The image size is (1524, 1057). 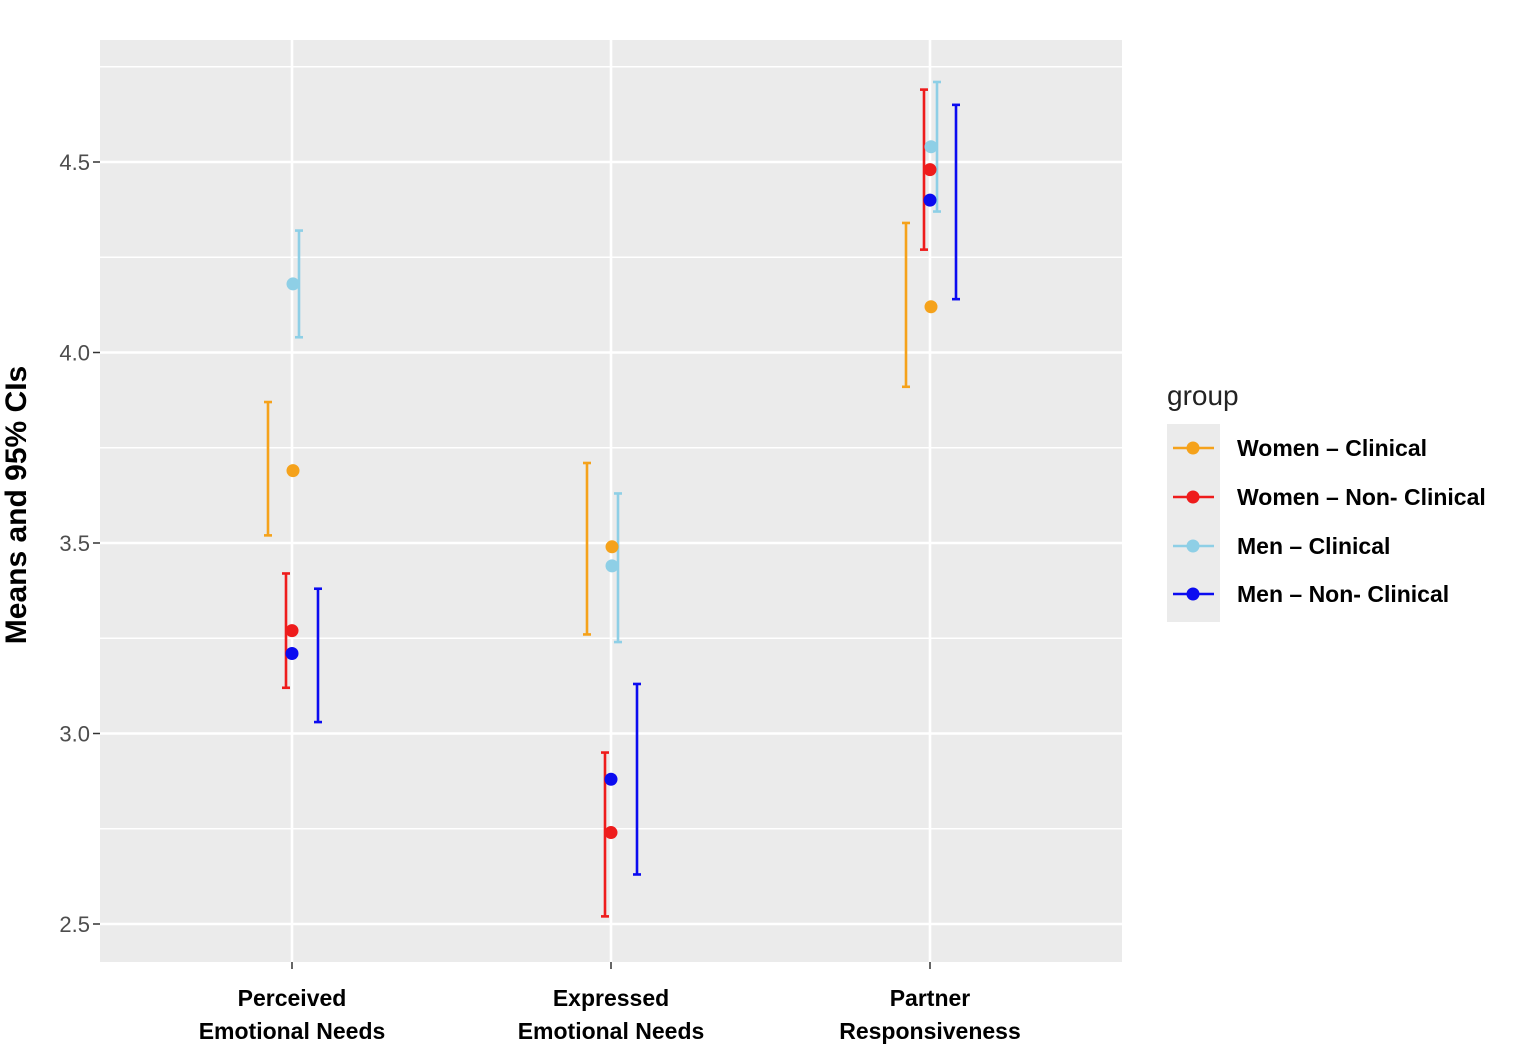 What do you see at coordinates (612, 427) in the screenshot?
I see `series-points` at bounding box center [612, 427].